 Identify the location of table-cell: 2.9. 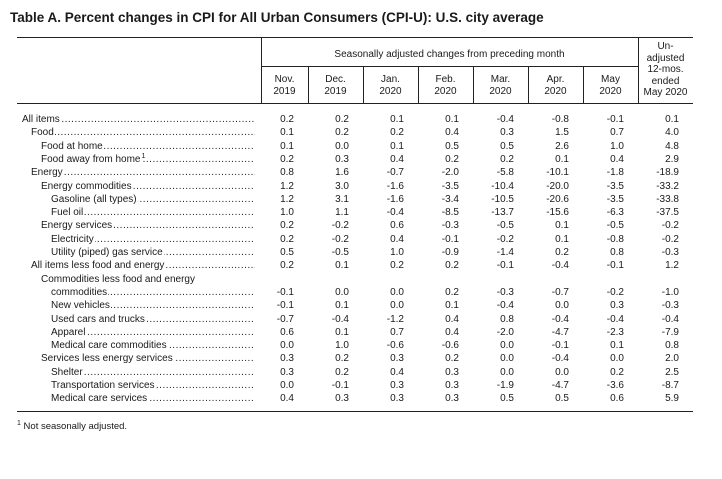
(672, 159).